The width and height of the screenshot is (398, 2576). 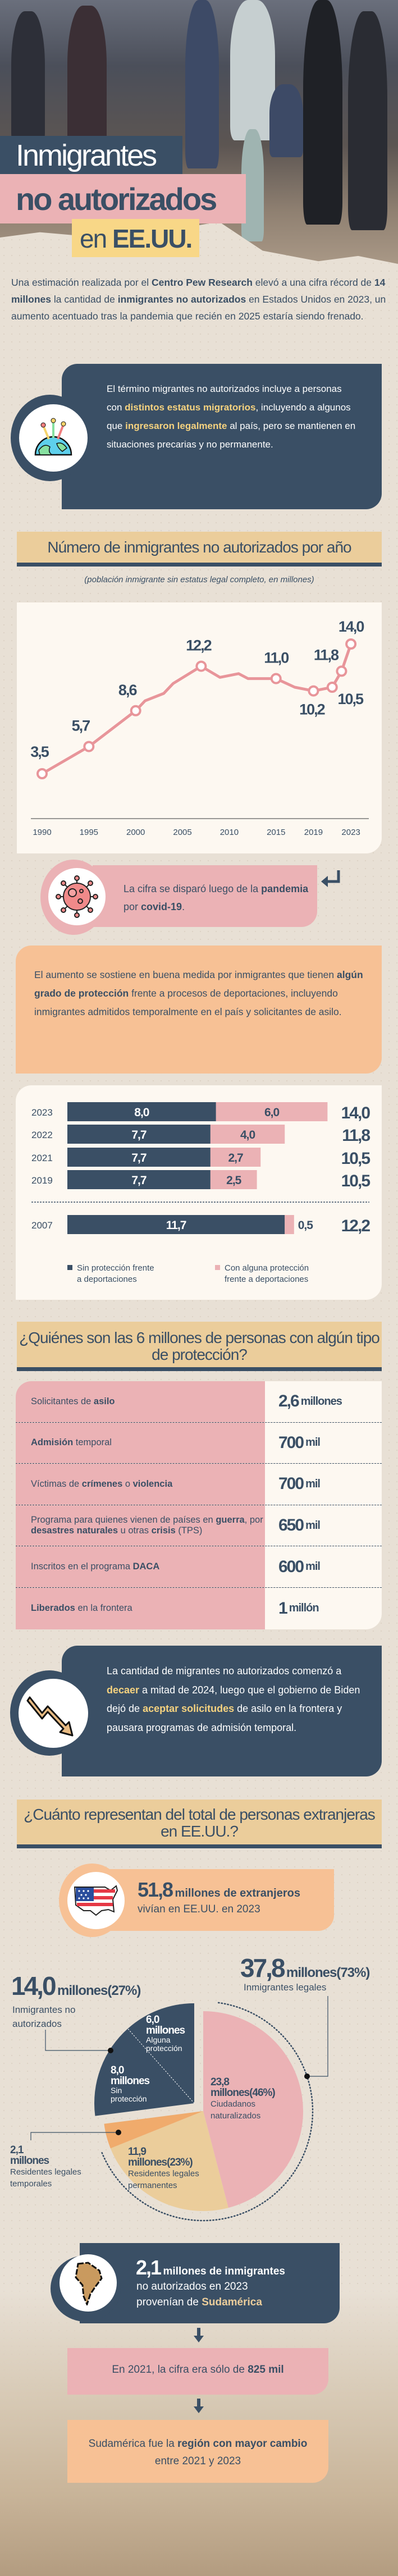 What do you see at coordinates (230, 1520) in the screenshot?
I see `emphasis-text: guerra` at bounding box center [230, 1520].